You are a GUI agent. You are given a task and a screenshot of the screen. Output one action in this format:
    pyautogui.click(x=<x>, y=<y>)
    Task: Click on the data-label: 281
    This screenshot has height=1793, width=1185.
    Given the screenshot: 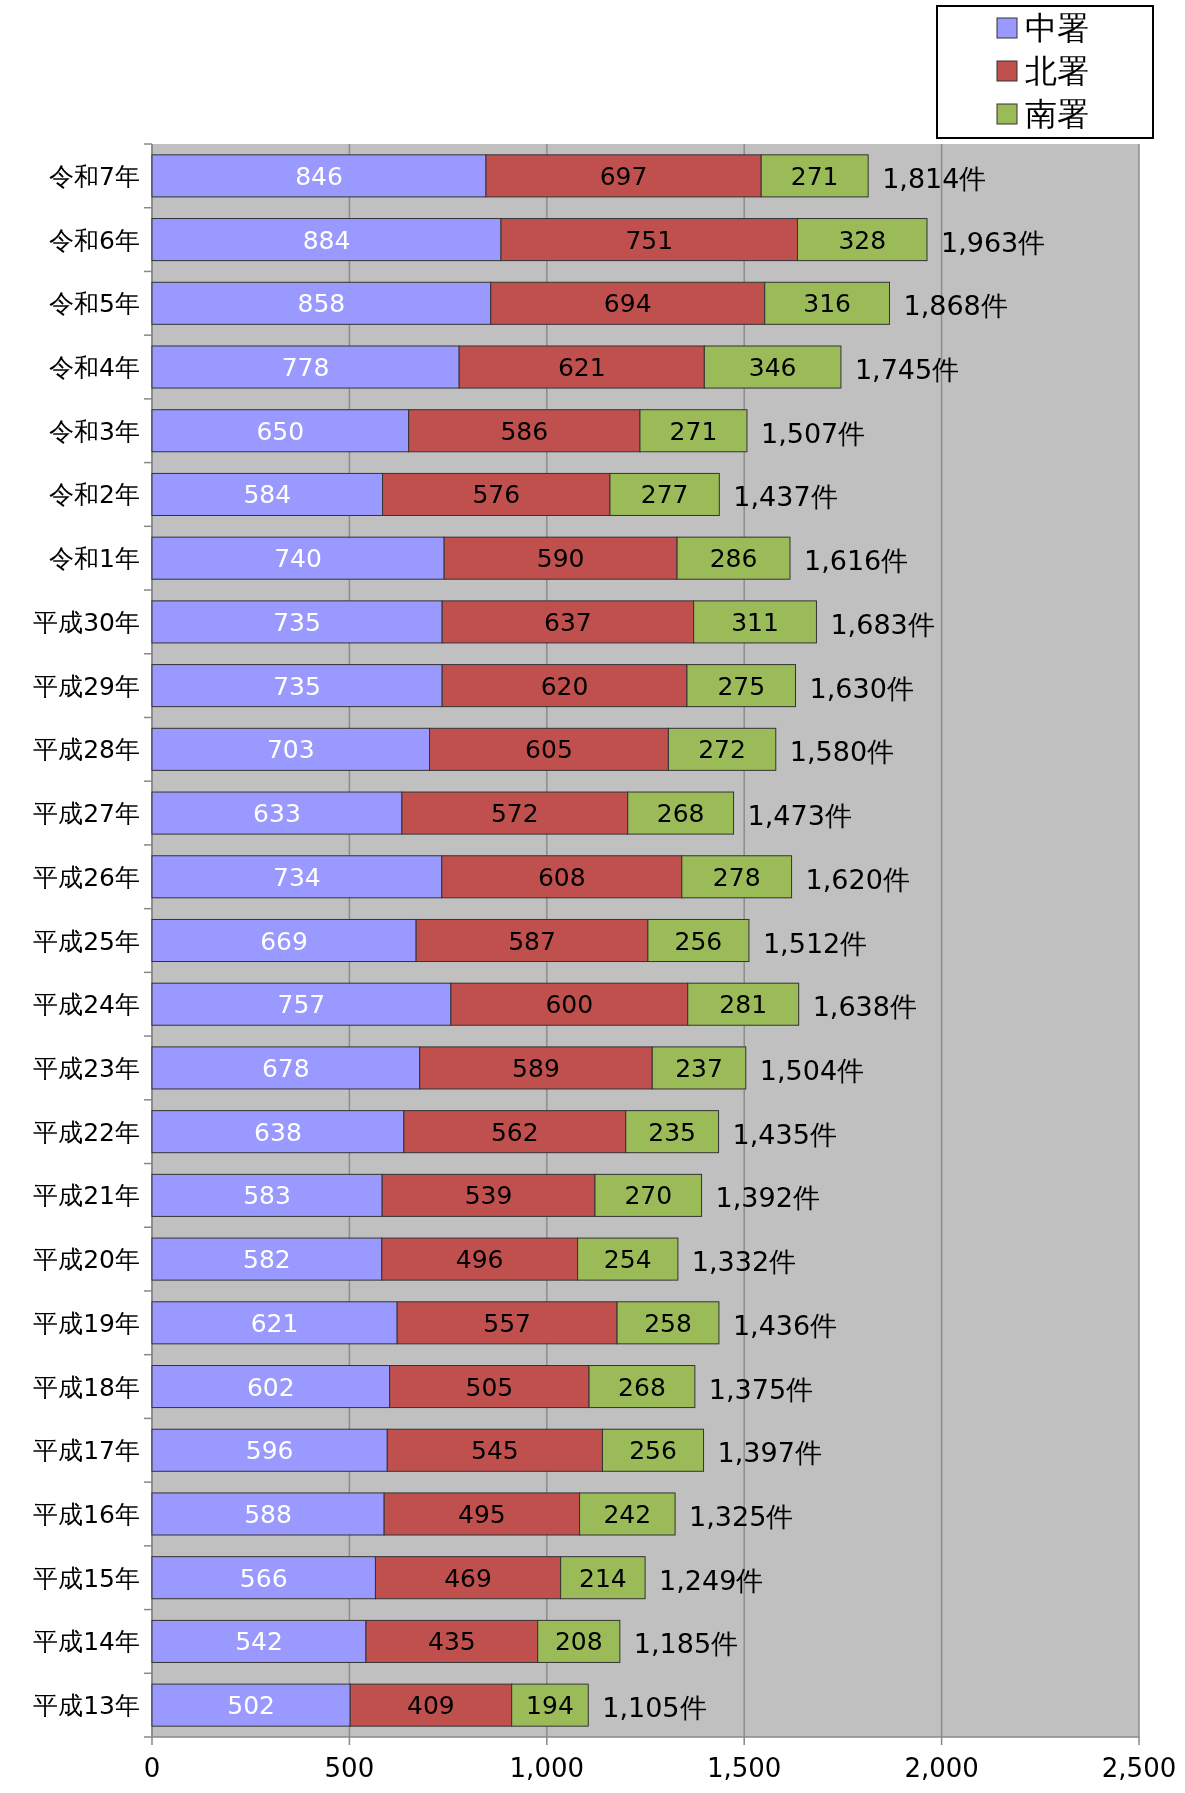 What is the action you would take?
    pyautogui.click(x=743, y=1005)
    